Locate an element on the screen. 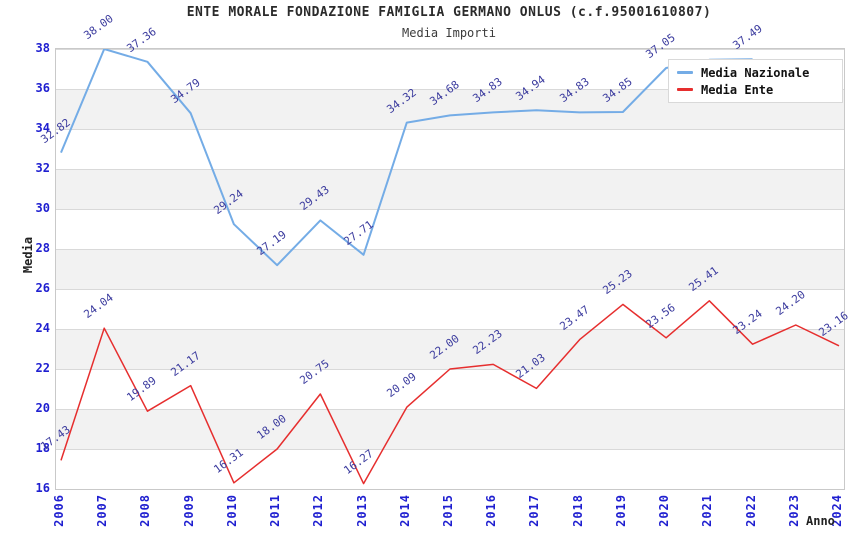 The width and height of the screenshot is (850, 550). y-axis-title: Media is located at coordinates (28, 255).